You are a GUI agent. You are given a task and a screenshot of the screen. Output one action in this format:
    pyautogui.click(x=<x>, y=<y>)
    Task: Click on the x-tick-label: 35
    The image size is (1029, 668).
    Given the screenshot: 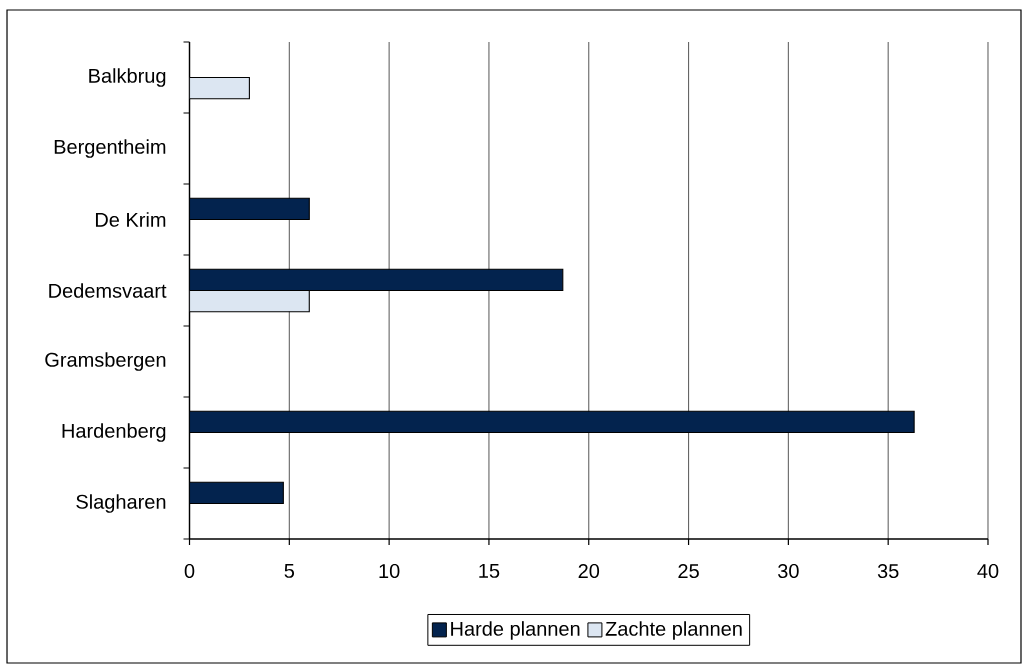 What is the action you would take?
    pyautogui.click(x=888, y=571)
    